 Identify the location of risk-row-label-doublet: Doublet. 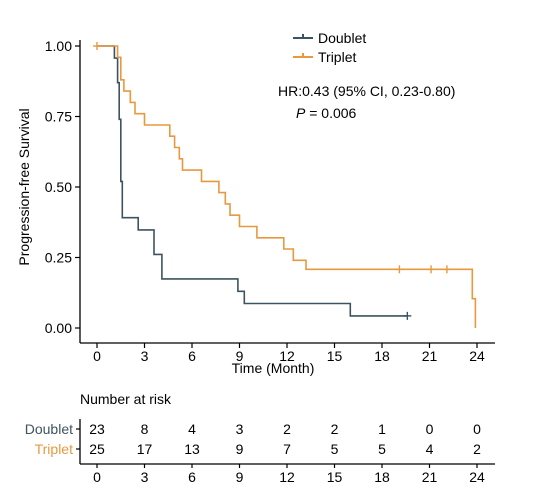
(49, 429).